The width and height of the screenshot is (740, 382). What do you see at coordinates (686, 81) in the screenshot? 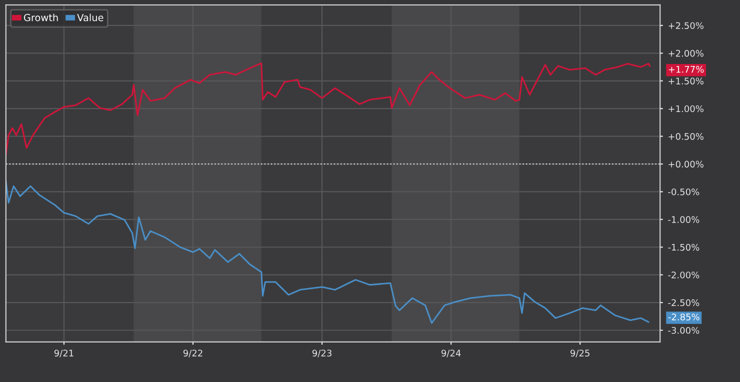
I see `y-tick-label: +1.50%` at bounding box center [686, 81].